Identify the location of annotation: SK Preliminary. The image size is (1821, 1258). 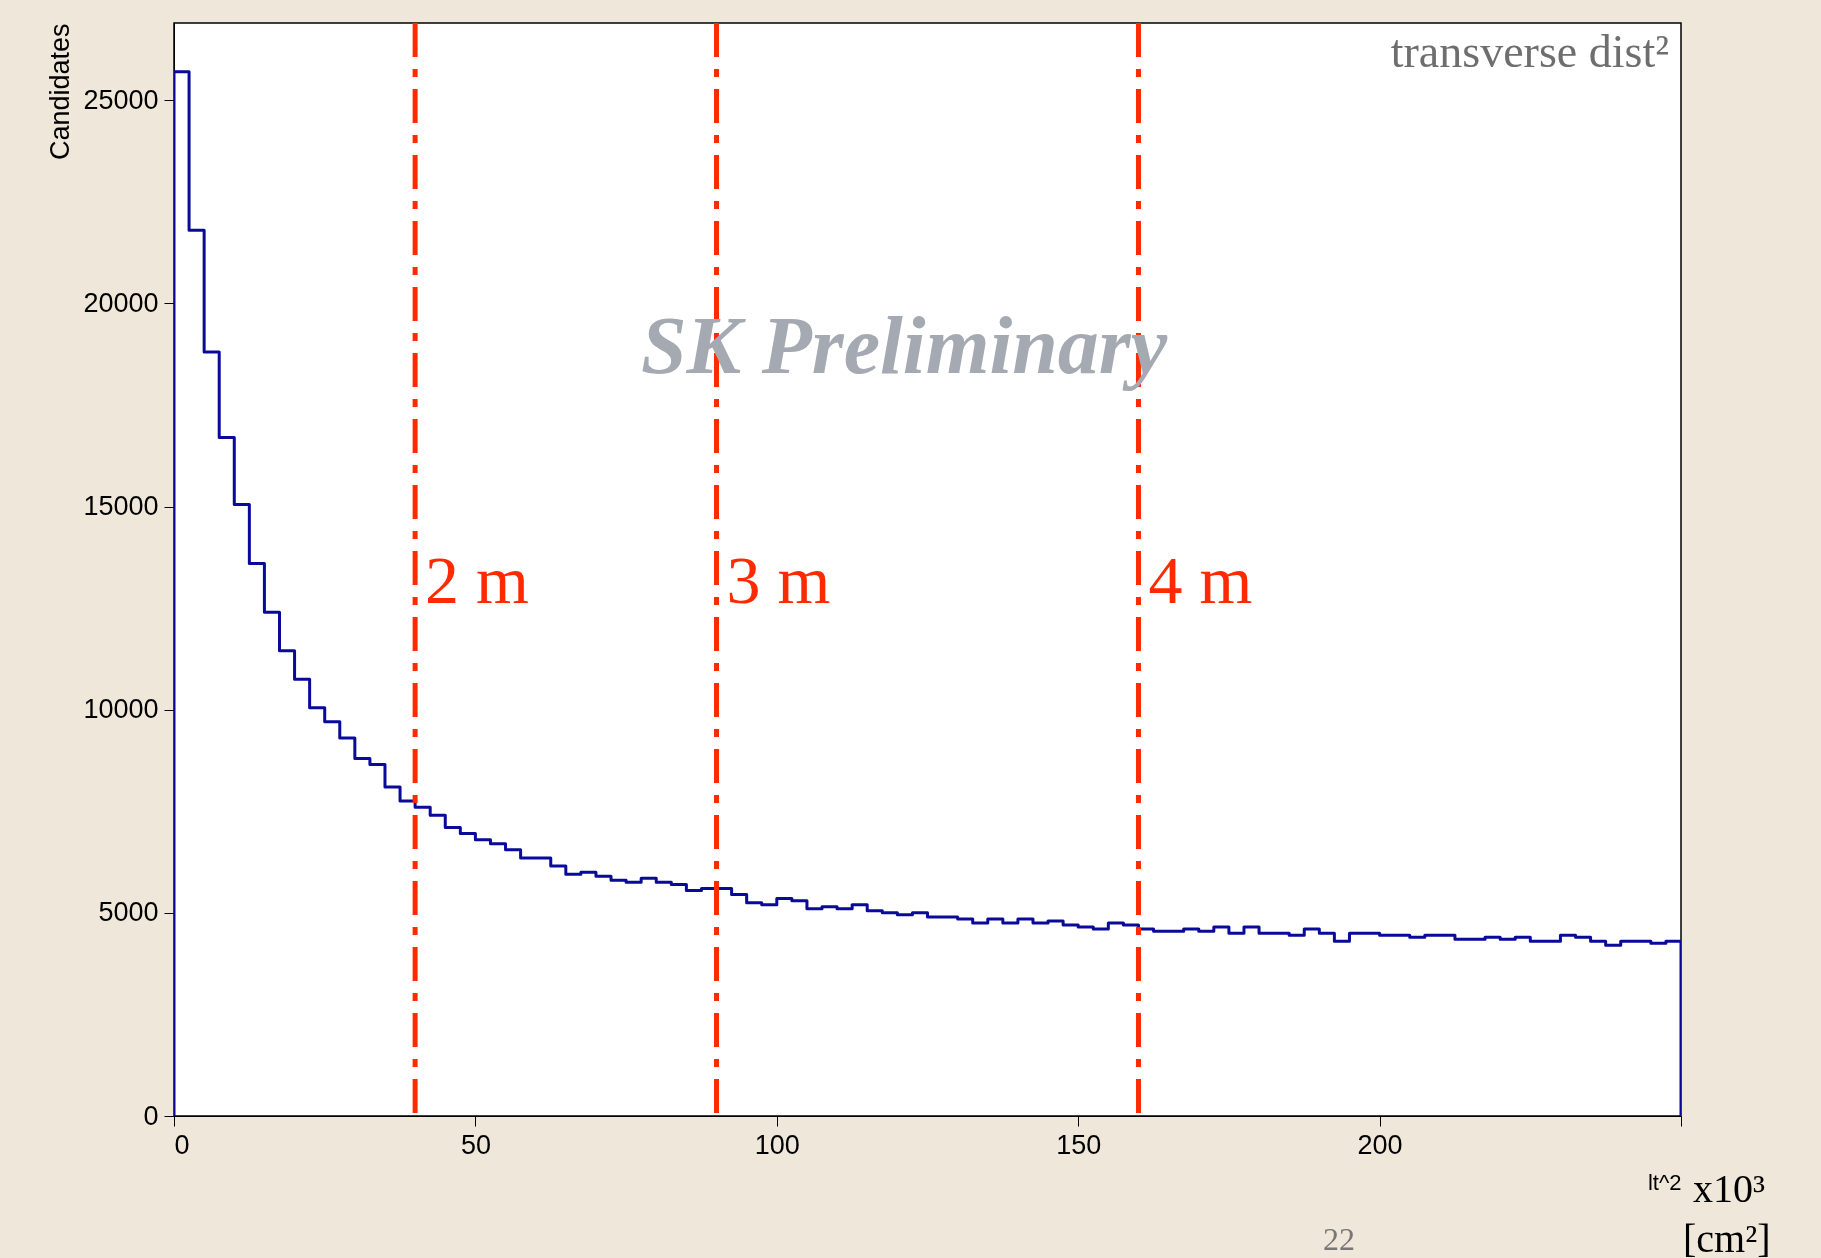
(904, 345).